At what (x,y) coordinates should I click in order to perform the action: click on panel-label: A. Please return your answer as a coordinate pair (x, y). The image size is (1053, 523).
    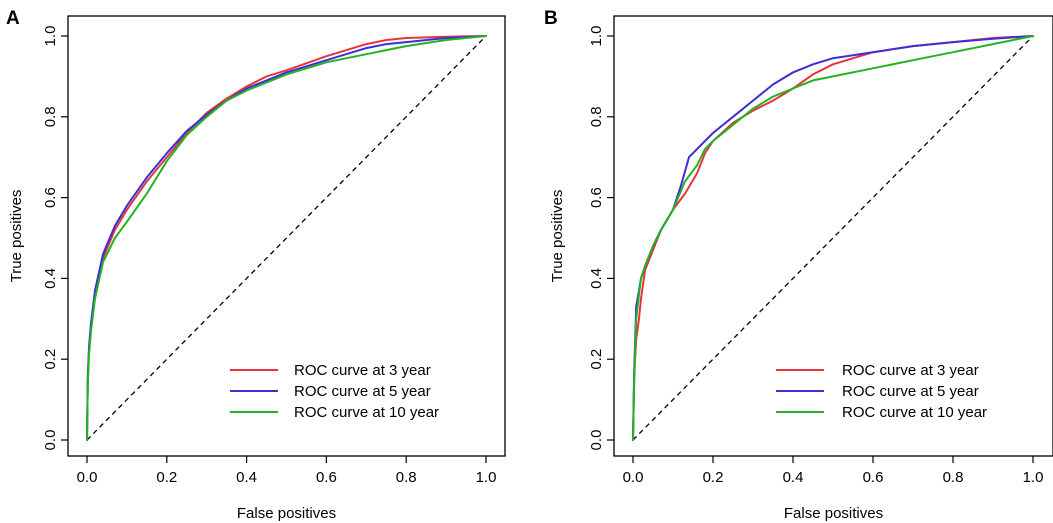
    Looking at the image, I should click on (13, 18).